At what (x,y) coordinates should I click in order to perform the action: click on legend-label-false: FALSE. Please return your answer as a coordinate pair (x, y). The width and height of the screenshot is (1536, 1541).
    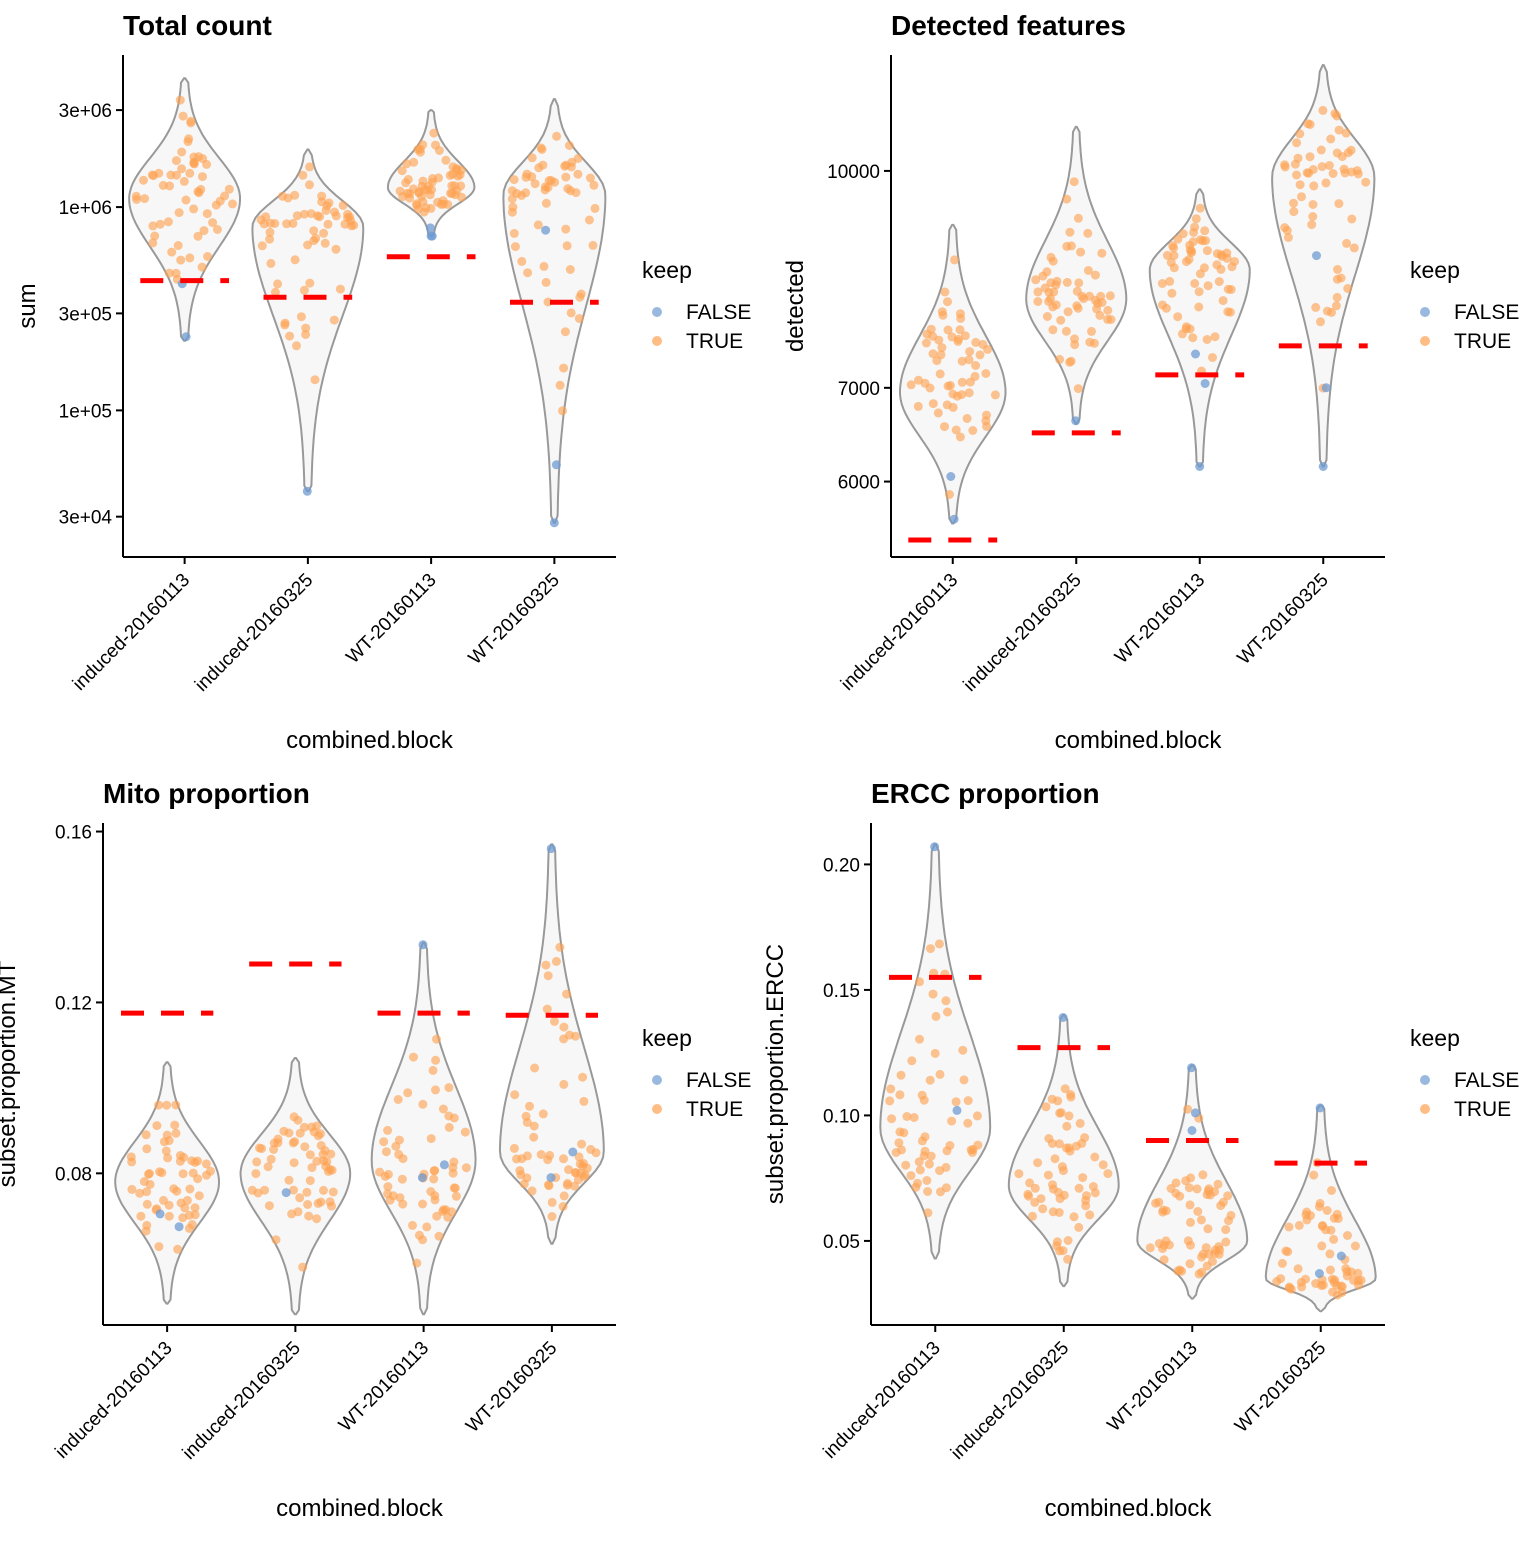
    Looking at the image, I should click on (718, 1080).